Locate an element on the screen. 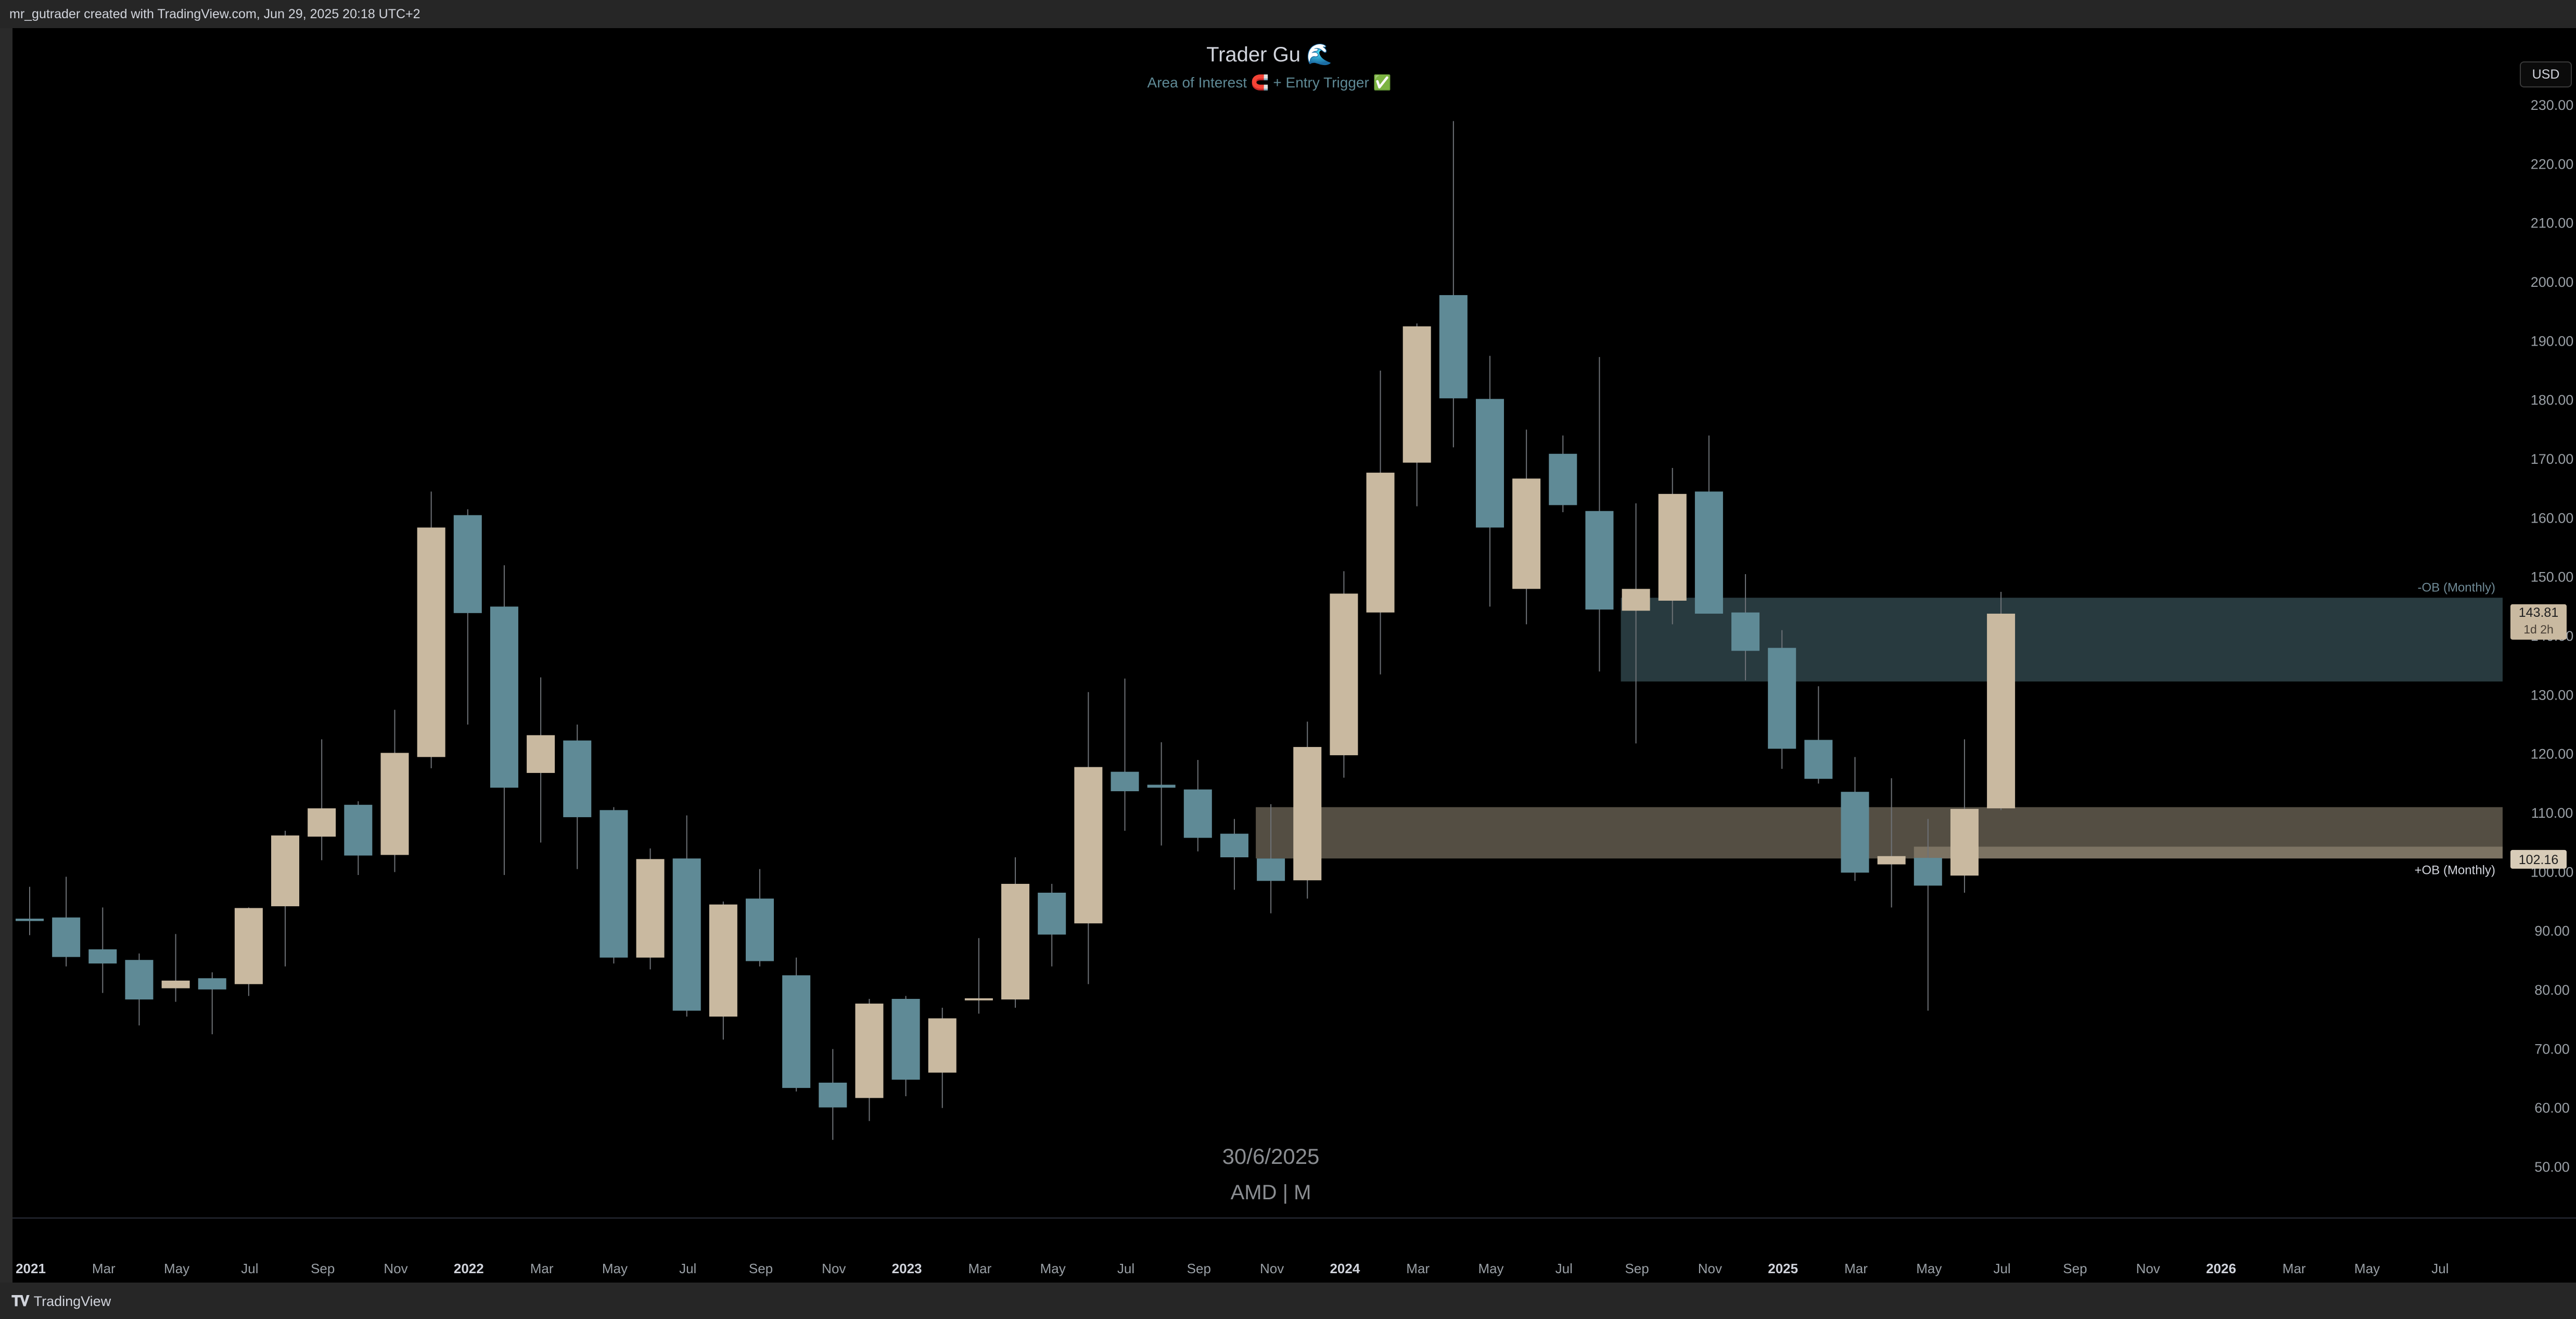 Image resolution: width=2576 pixels, height=1319 pixels. current-price-value: 143.81 is located at coordinates (2538, 613).